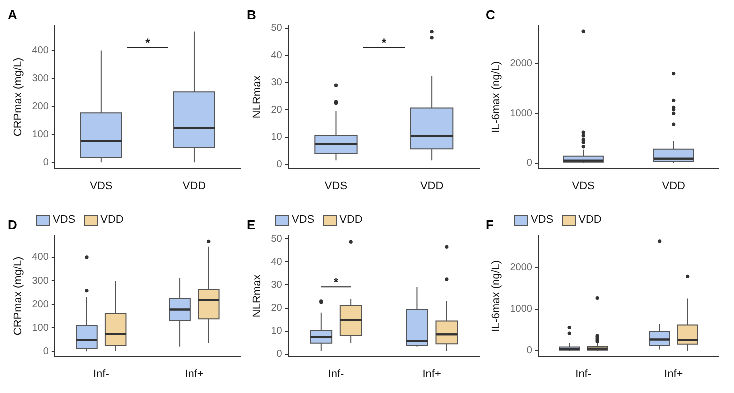 This screenshot has width=734, height=393. Describe the element at coordinates (491, 14) in the screenshot. I see `chart-title: C` at that location.